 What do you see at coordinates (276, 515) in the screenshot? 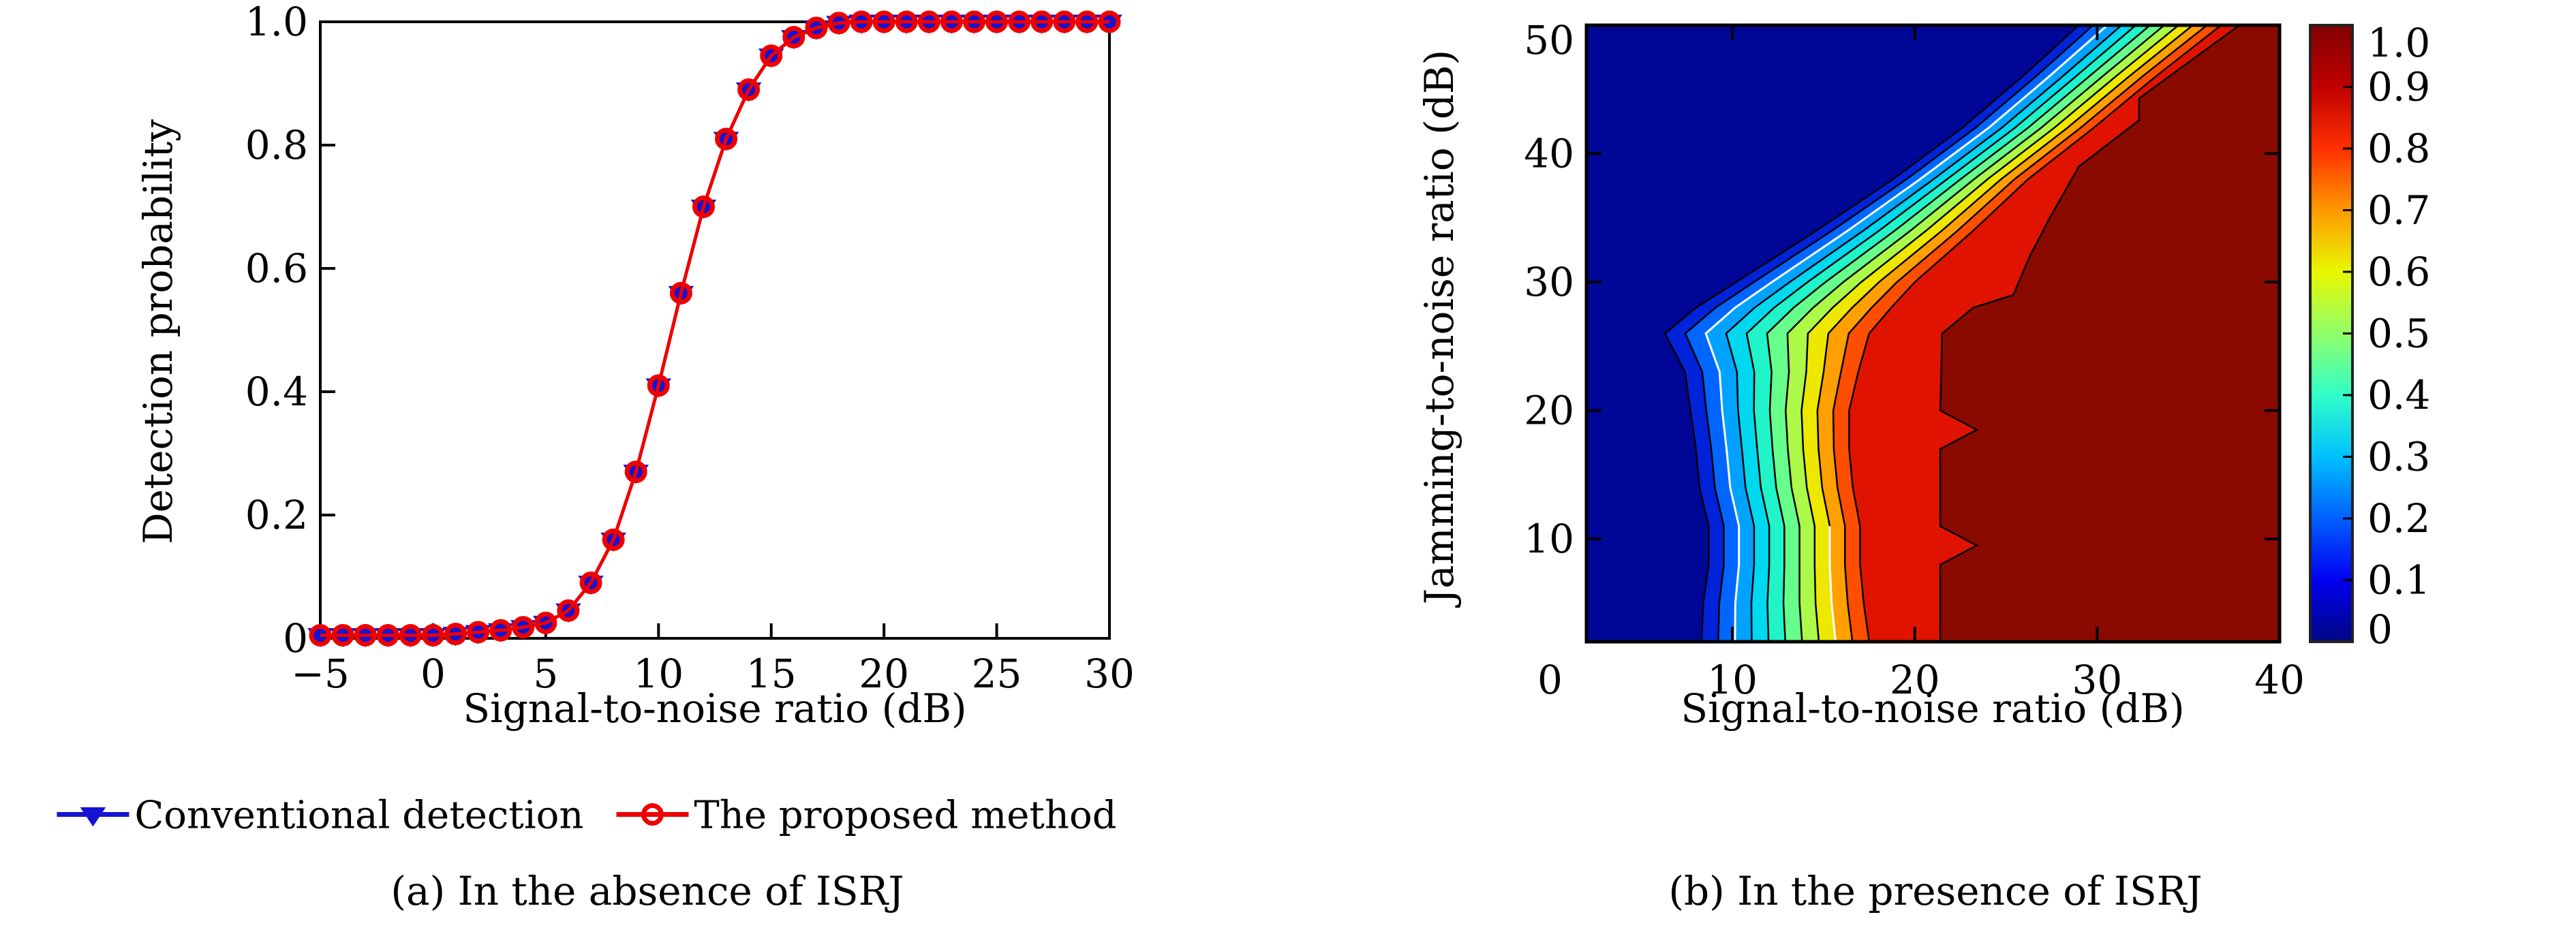
I see `panel-a-y-tick-label: 0.2` at bounding box center [276, 515].